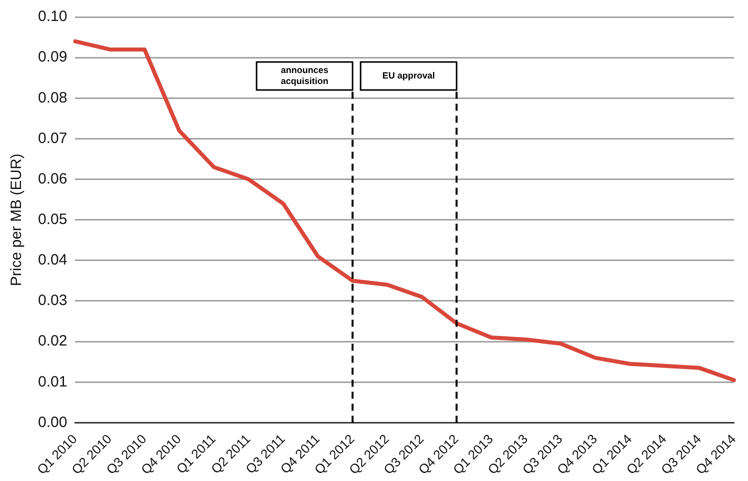  Describe the element at coordinates (53, 381) in the screenshot. I see `y-tick-label: 0.01` at that location.